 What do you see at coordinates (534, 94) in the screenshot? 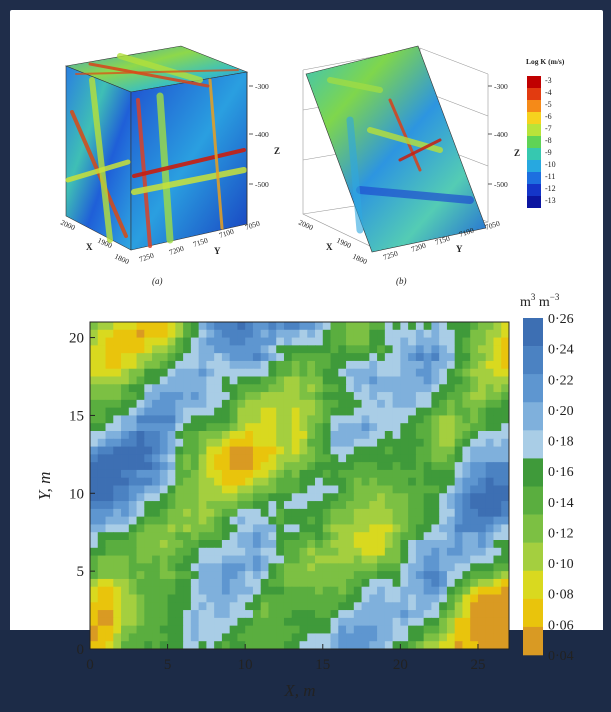
I see `logk-legend-swatch` at bounding box center [534, 94].